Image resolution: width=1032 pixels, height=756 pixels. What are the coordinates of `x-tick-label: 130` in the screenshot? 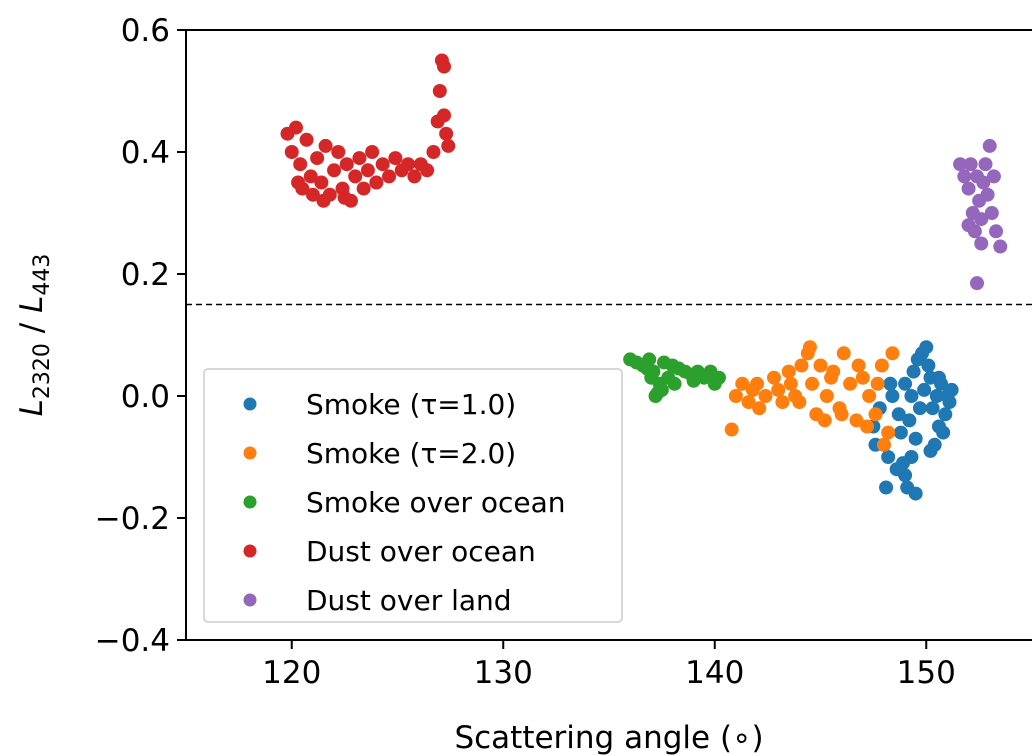 It's located at (503, 673).